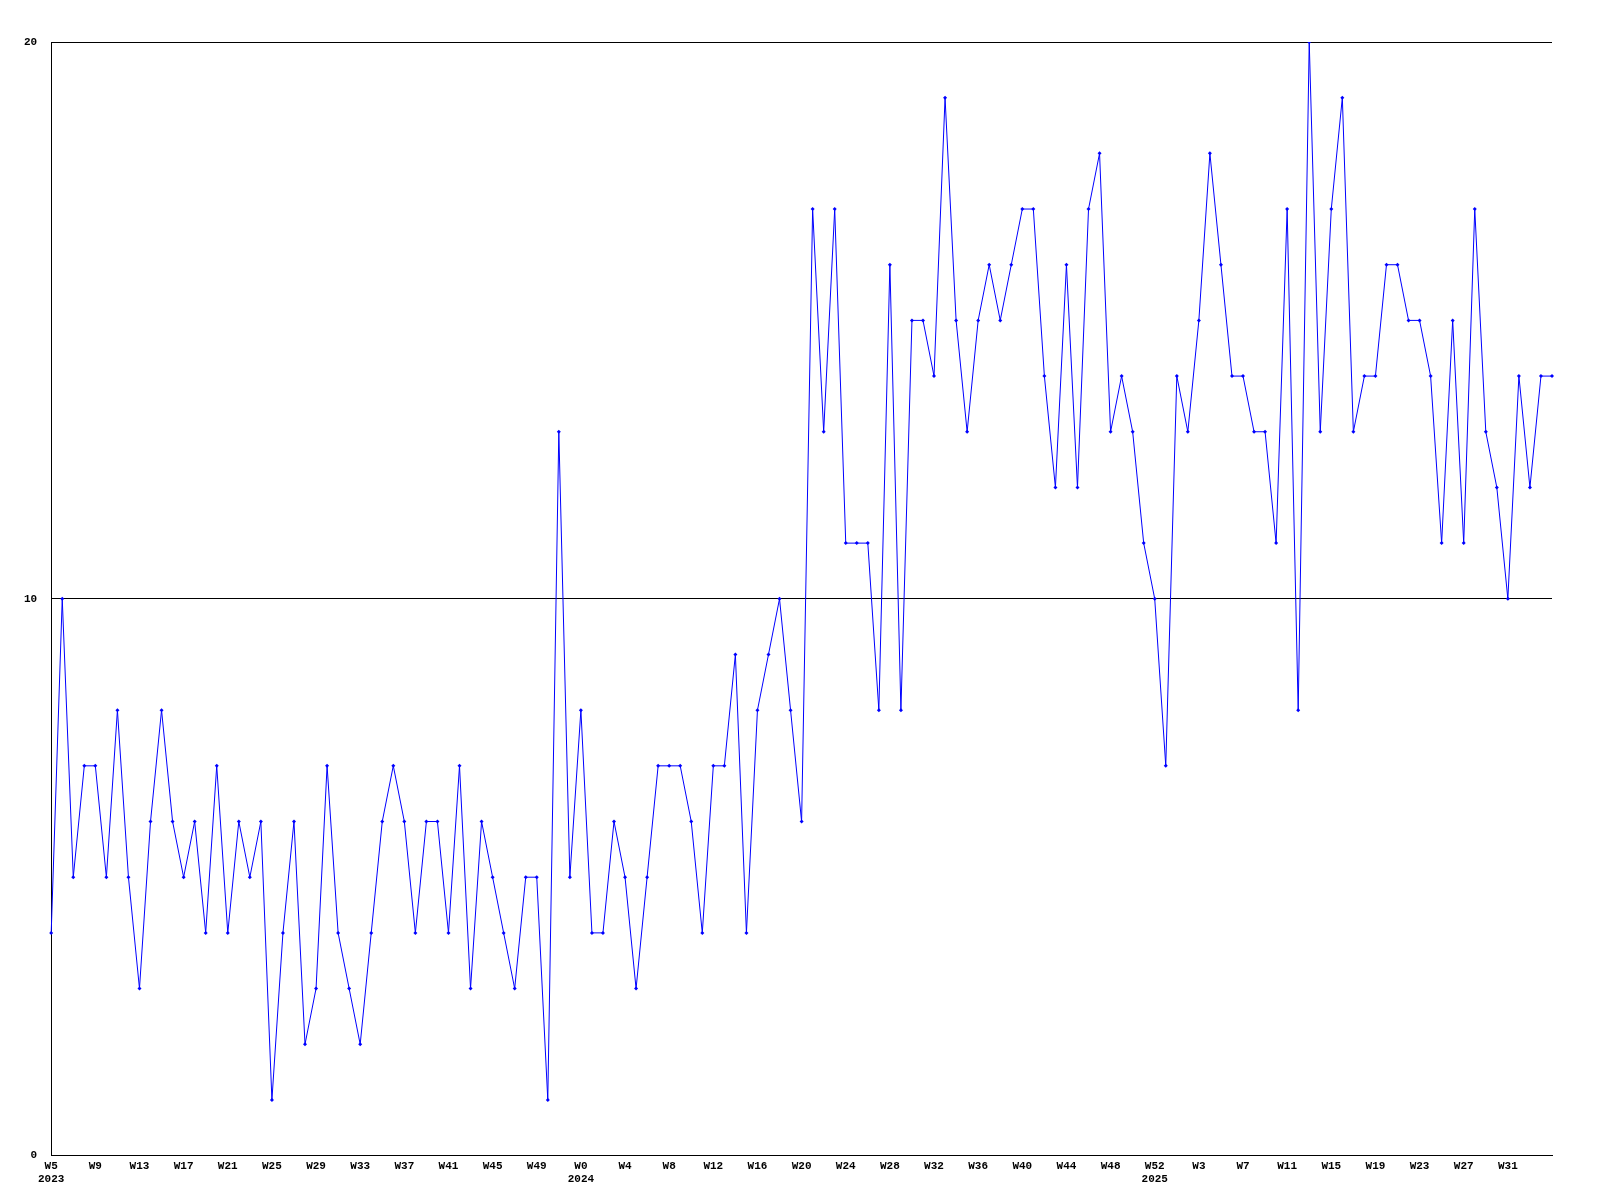 The image size is (1600, 1200). Describe the element at coordinates (492, 1165) in the screenshot. I see `x-tick-label: W45` at that location.